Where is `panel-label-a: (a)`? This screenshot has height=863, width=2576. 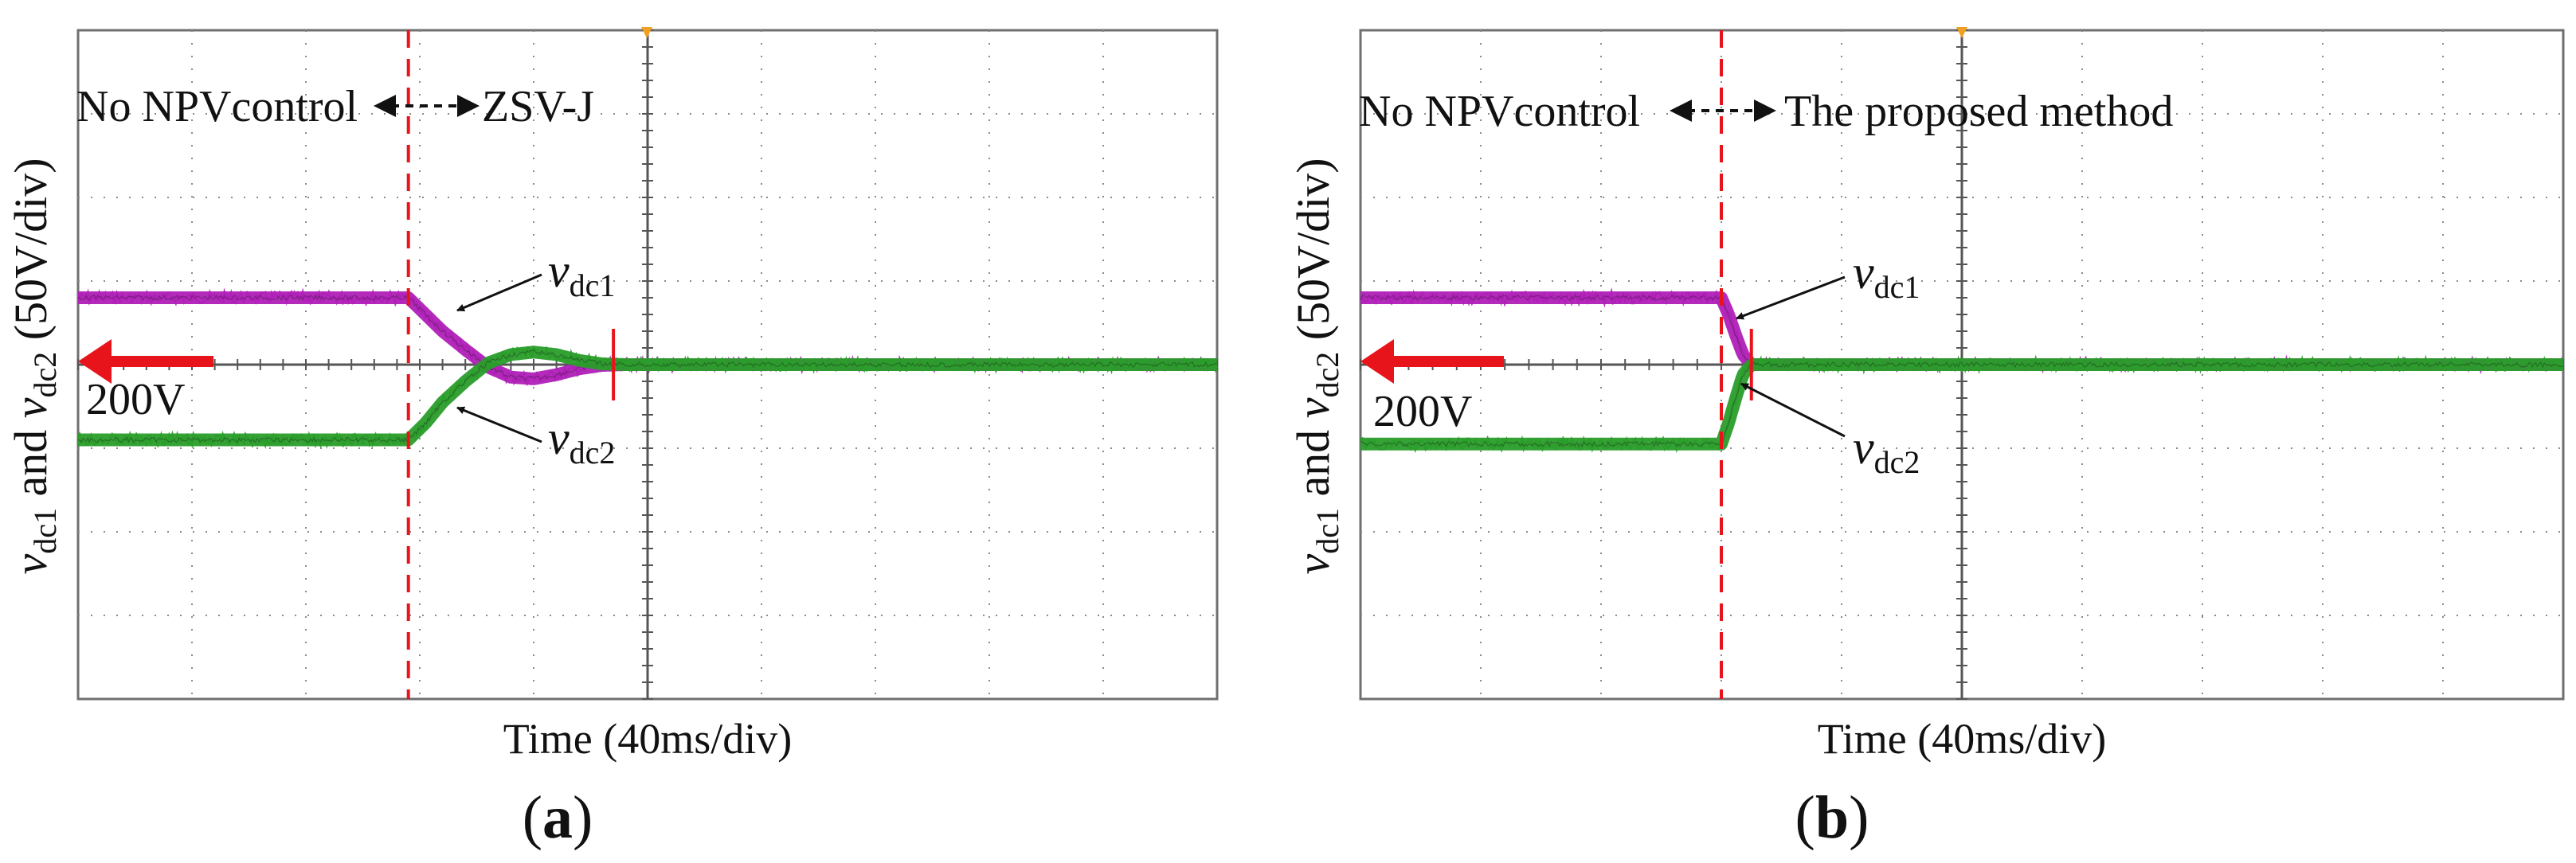 panel-label-a: (a) is located at coordinates (558, 818).